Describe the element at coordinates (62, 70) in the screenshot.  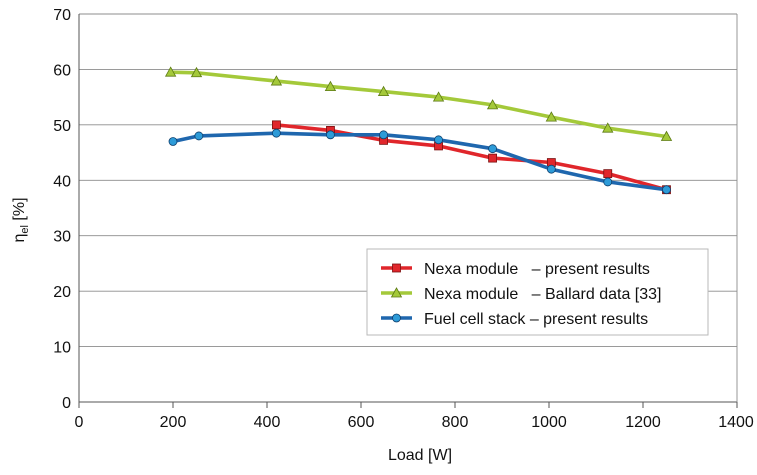
I see `y-tick-label-60: 60` at that location.